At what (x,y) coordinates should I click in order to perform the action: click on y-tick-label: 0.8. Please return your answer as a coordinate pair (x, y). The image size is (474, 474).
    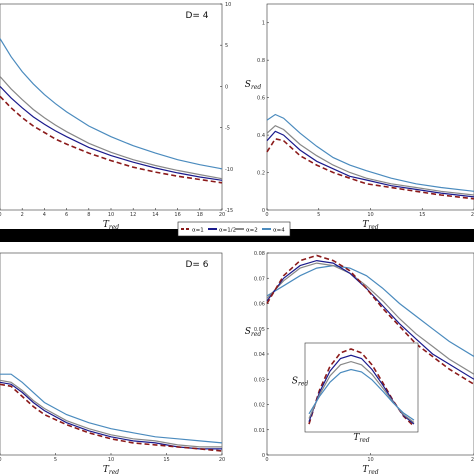
    Looking at the image, I should click on (261, 61).